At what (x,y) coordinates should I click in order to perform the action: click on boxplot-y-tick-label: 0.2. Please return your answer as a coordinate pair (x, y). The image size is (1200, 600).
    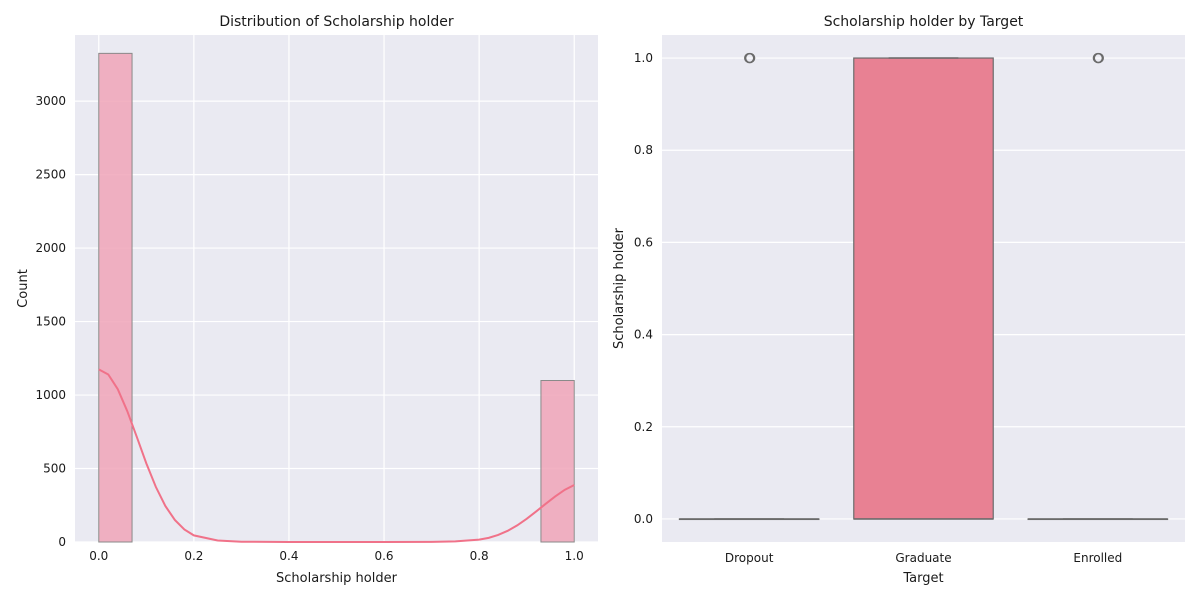
    Looking at the image, I should click on (643, 427).